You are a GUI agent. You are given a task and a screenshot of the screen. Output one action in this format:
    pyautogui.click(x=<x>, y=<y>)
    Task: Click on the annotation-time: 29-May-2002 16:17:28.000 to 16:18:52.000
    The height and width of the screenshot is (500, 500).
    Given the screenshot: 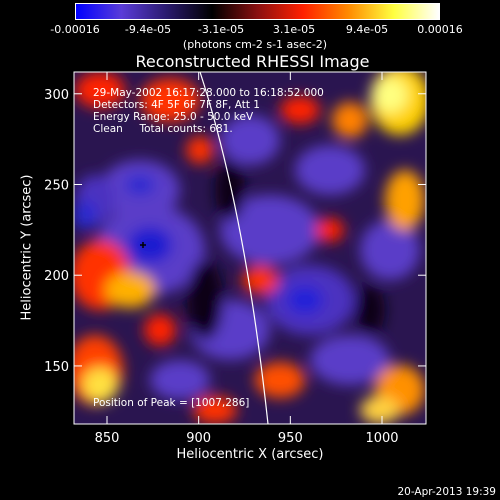 What is the action you would take?
    pyautogui.click(x=208, y=93)
    